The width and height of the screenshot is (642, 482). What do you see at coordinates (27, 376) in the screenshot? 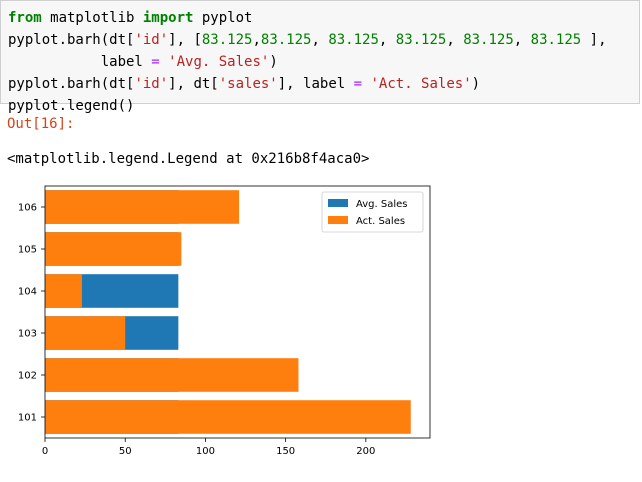
I see `y-tick-label: 102` at bounding box center [27, 376].